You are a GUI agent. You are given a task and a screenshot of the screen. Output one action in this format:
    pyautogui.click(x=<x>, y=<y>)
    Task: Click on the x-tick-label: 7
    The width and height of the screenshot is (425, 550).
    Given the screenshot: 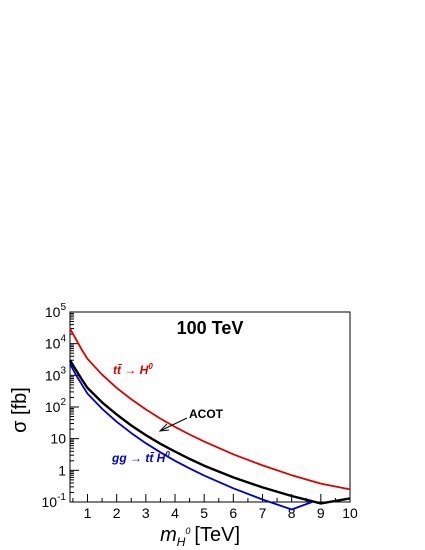 What is the action you would take?
    pyautogui.click(x=263, y=513)
    